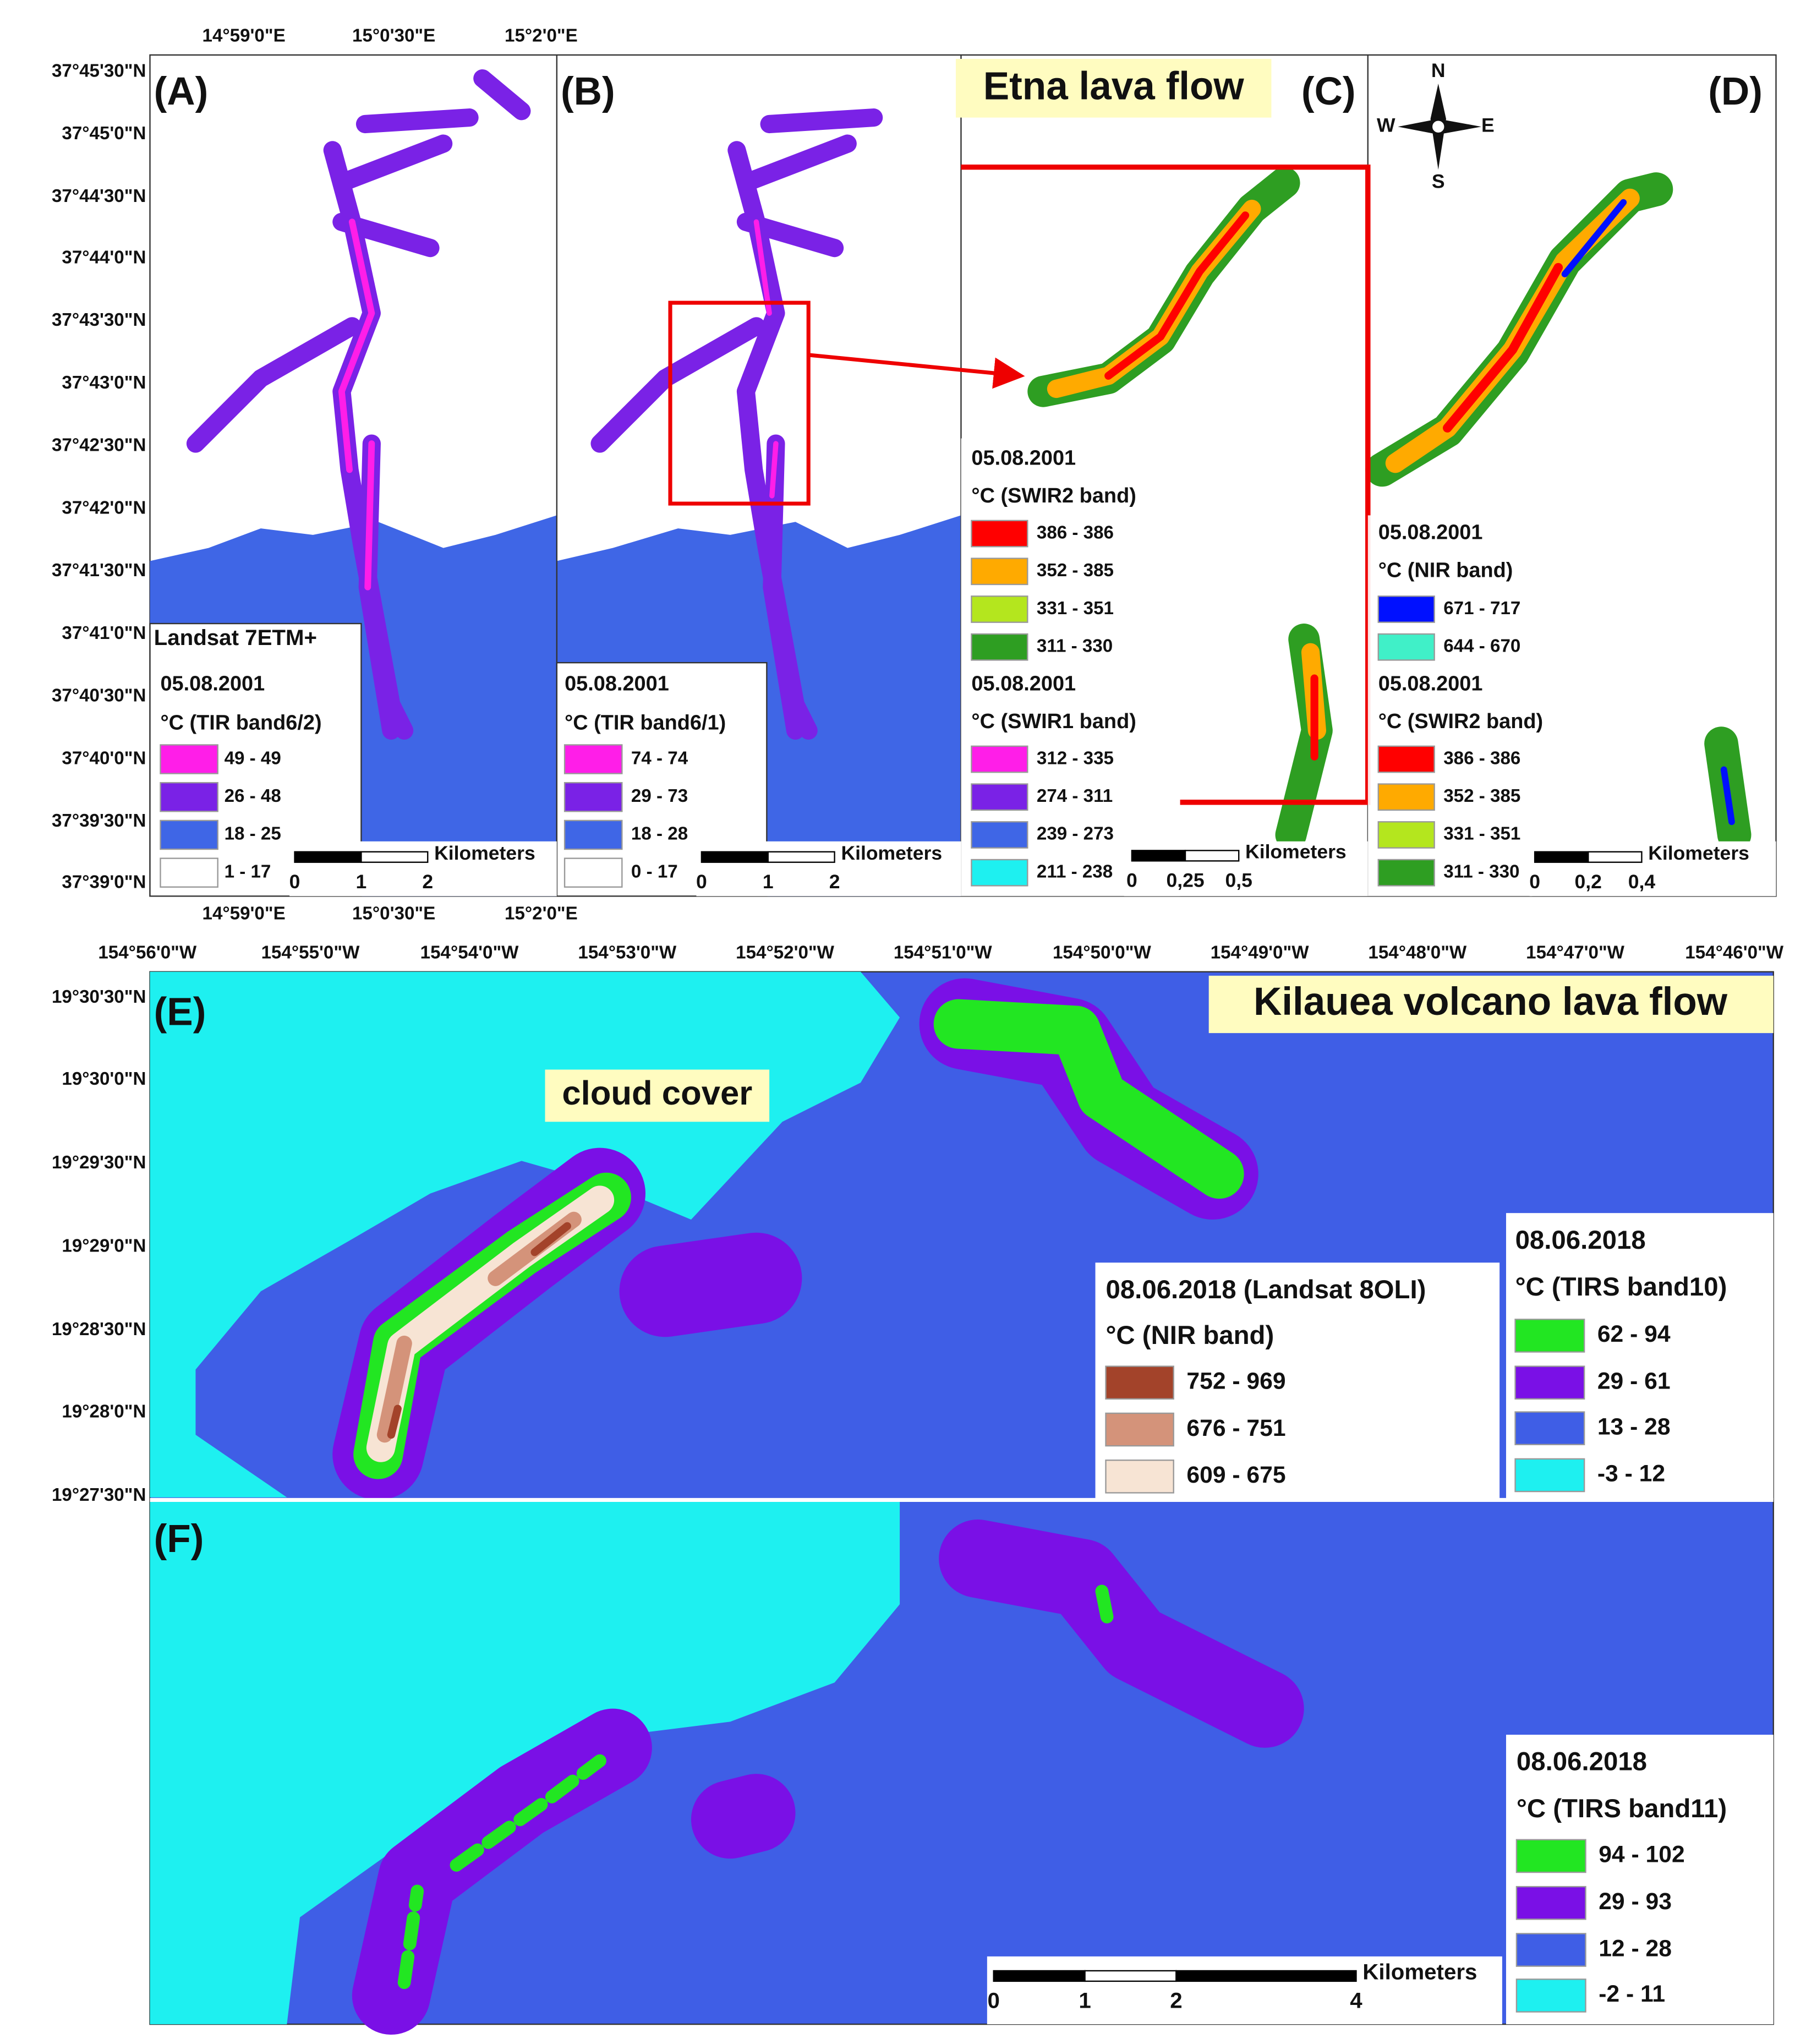 The width and height of the screenshot is (1806, 2044). Describe the element at coordinates (99, 570) in the screenshot. I see `lat-label: 37°41'30"N` at that location.